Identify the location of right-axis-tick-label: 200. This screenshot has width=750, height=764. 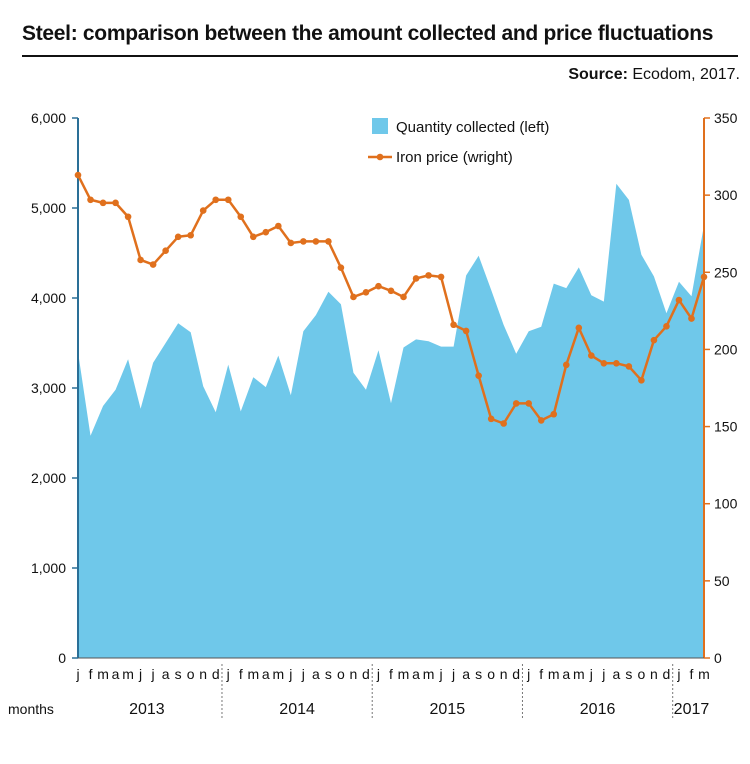
(726, 349).